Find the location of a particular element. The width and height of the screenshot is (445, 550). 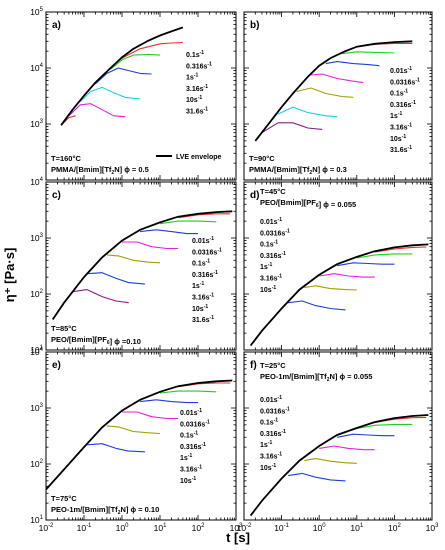

sample-label: PEO/[Bmim][PF6] ϕ =0.10 is located at coordinates (96, 340).